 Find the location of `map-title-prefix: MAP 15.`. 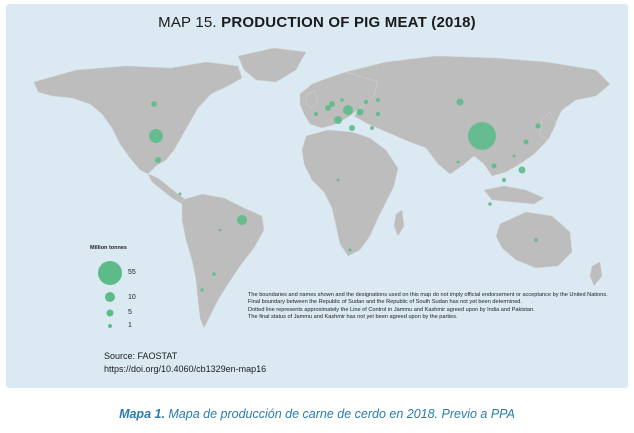

map-title-prefix: MAP 15. is located at coordinates (187, 22).